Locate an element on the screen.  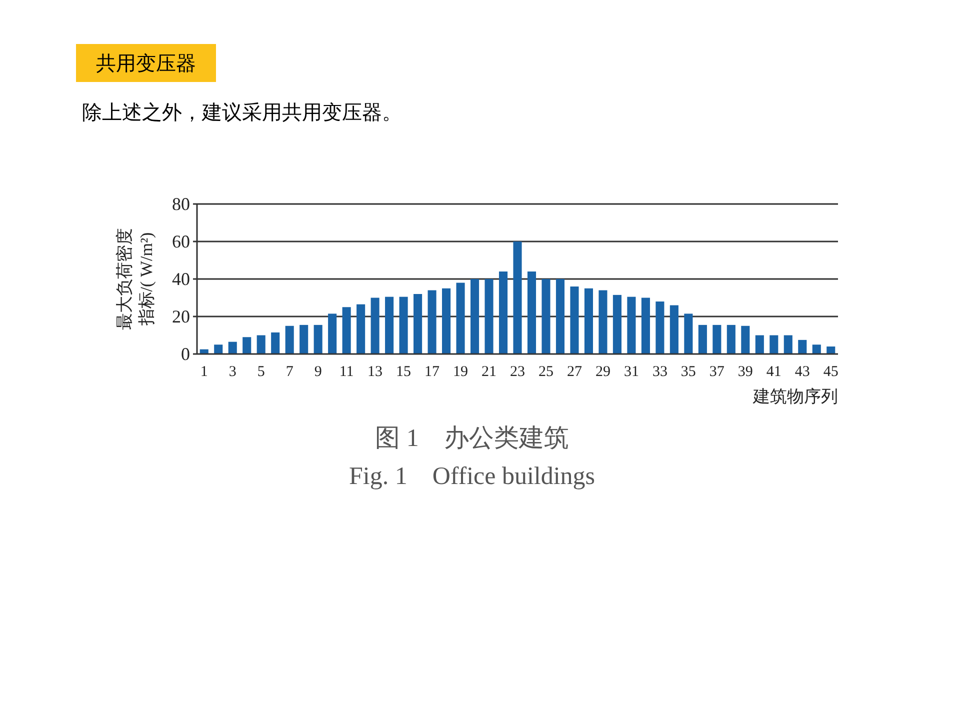
caption: 图 1 办公类建筑 is located at coordinates (472, 438).